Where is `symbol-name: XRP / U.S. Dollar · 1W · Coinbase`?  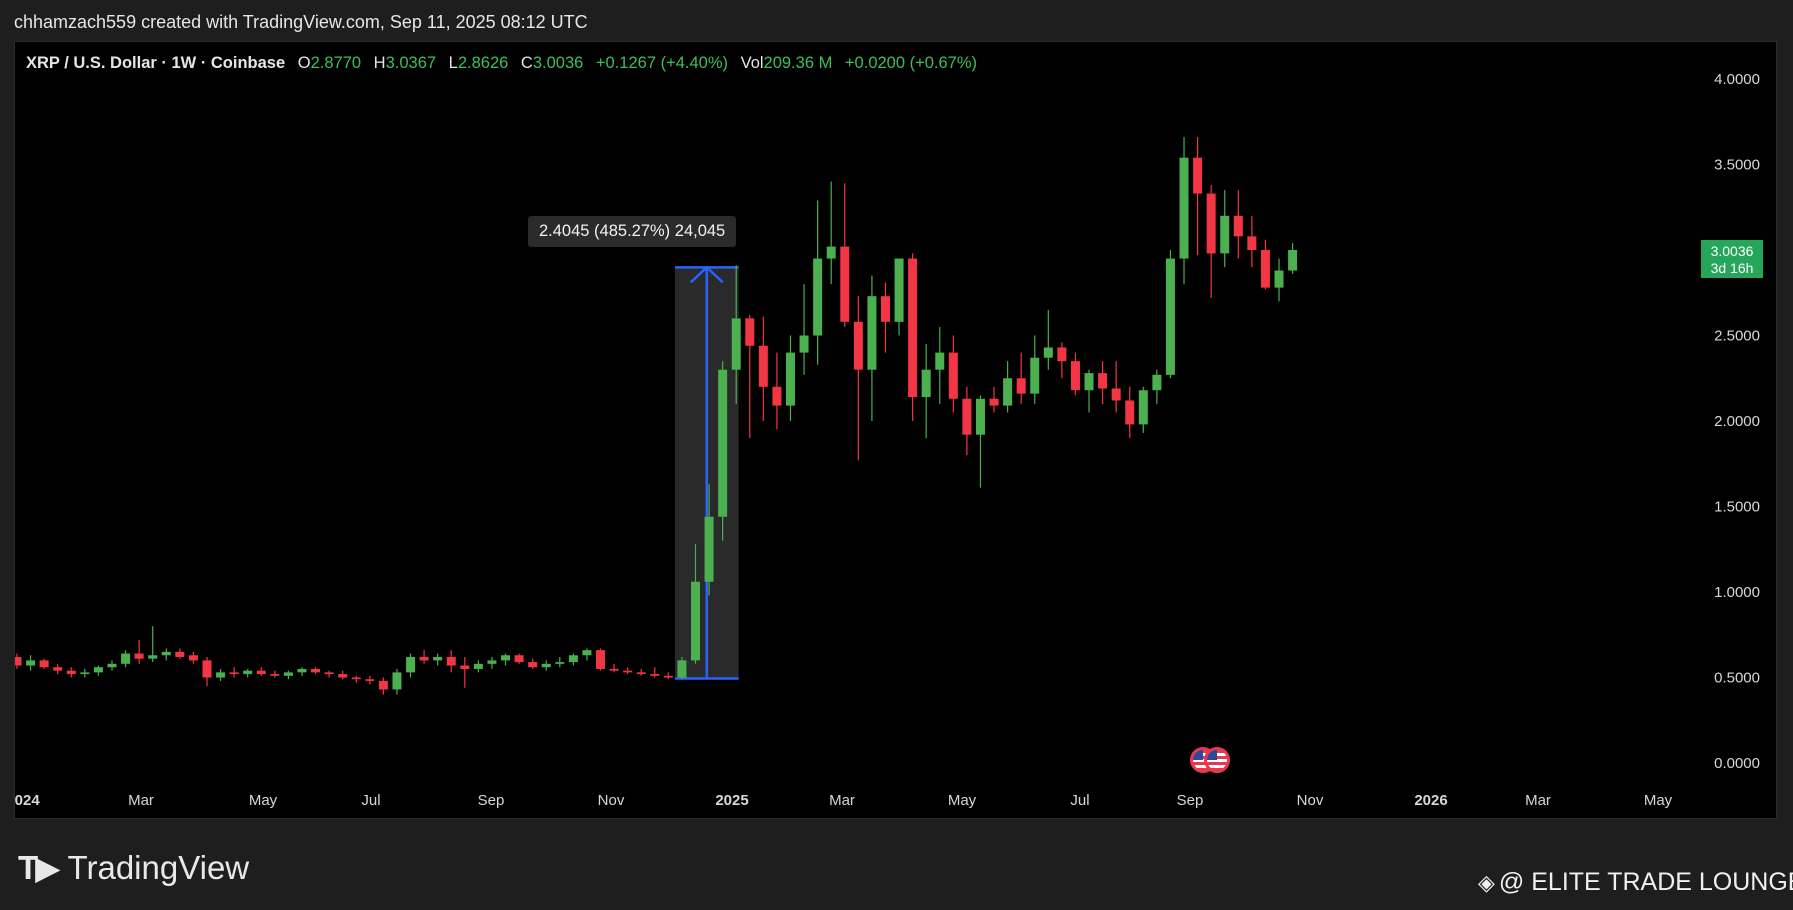 symbol-name: XRP / U.S. Dollar · 1W · Coinbase is located at coordinates (156, 63).